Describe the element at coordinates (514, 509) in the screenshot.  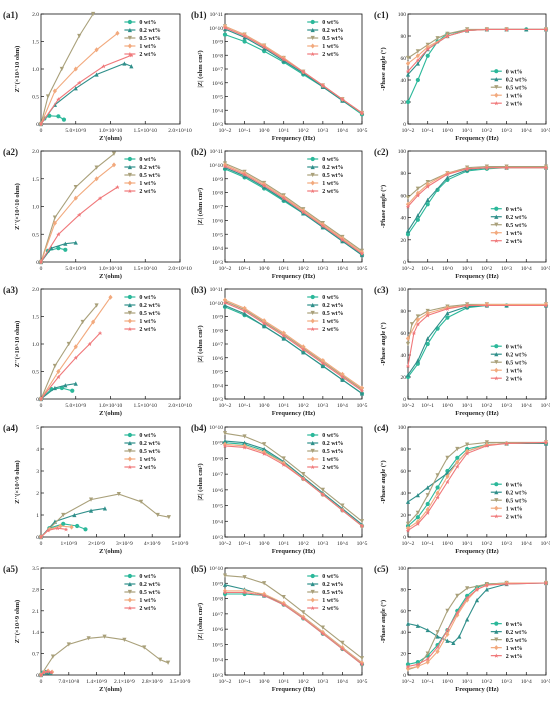
I see `legend-label-c4: 1 wt%` at that location.